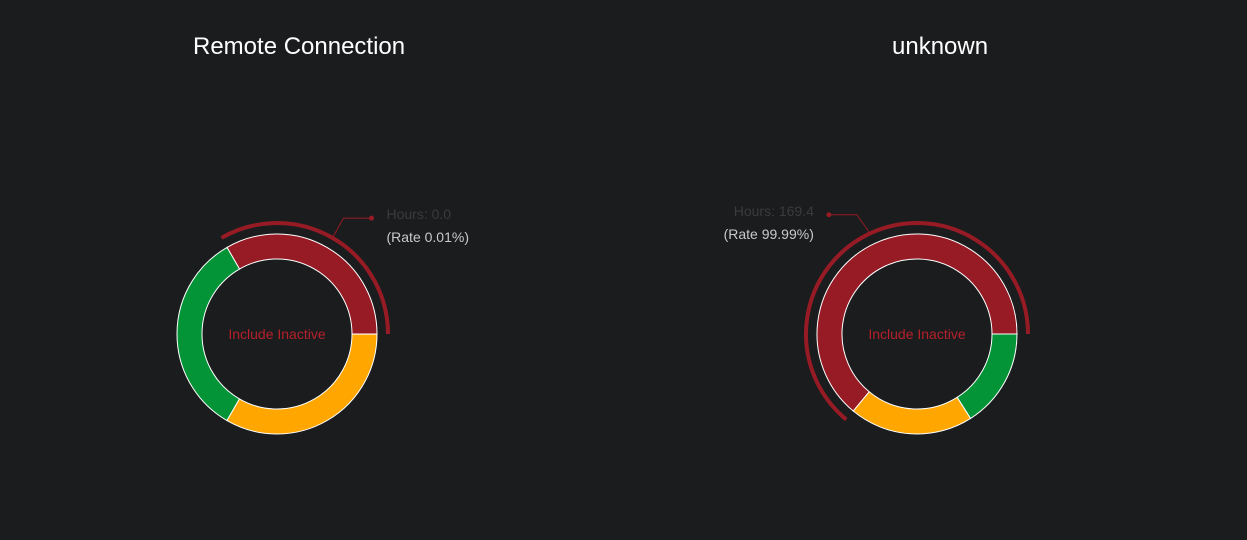 This screenshot has height=540, width=1247. What do you see at coordinates (769, 234) in the screenshot?
I see `tooltip-rate: (Rate 99.99%)` at bounding box center [769, 234].